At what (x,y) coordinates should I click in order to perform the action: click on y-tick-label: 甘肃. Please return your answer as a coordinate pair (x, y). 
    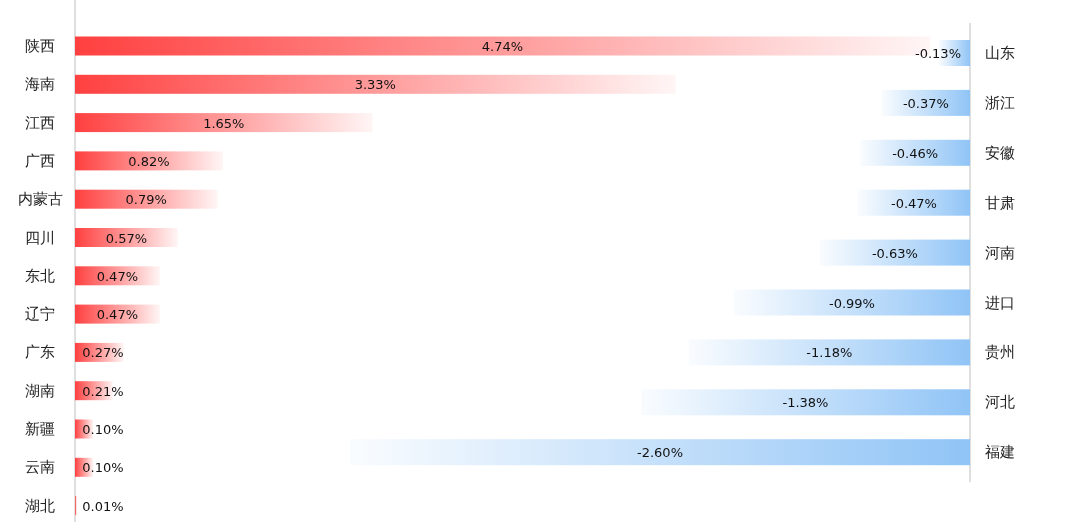
    Looking at the image, I should click on (1000, 202).